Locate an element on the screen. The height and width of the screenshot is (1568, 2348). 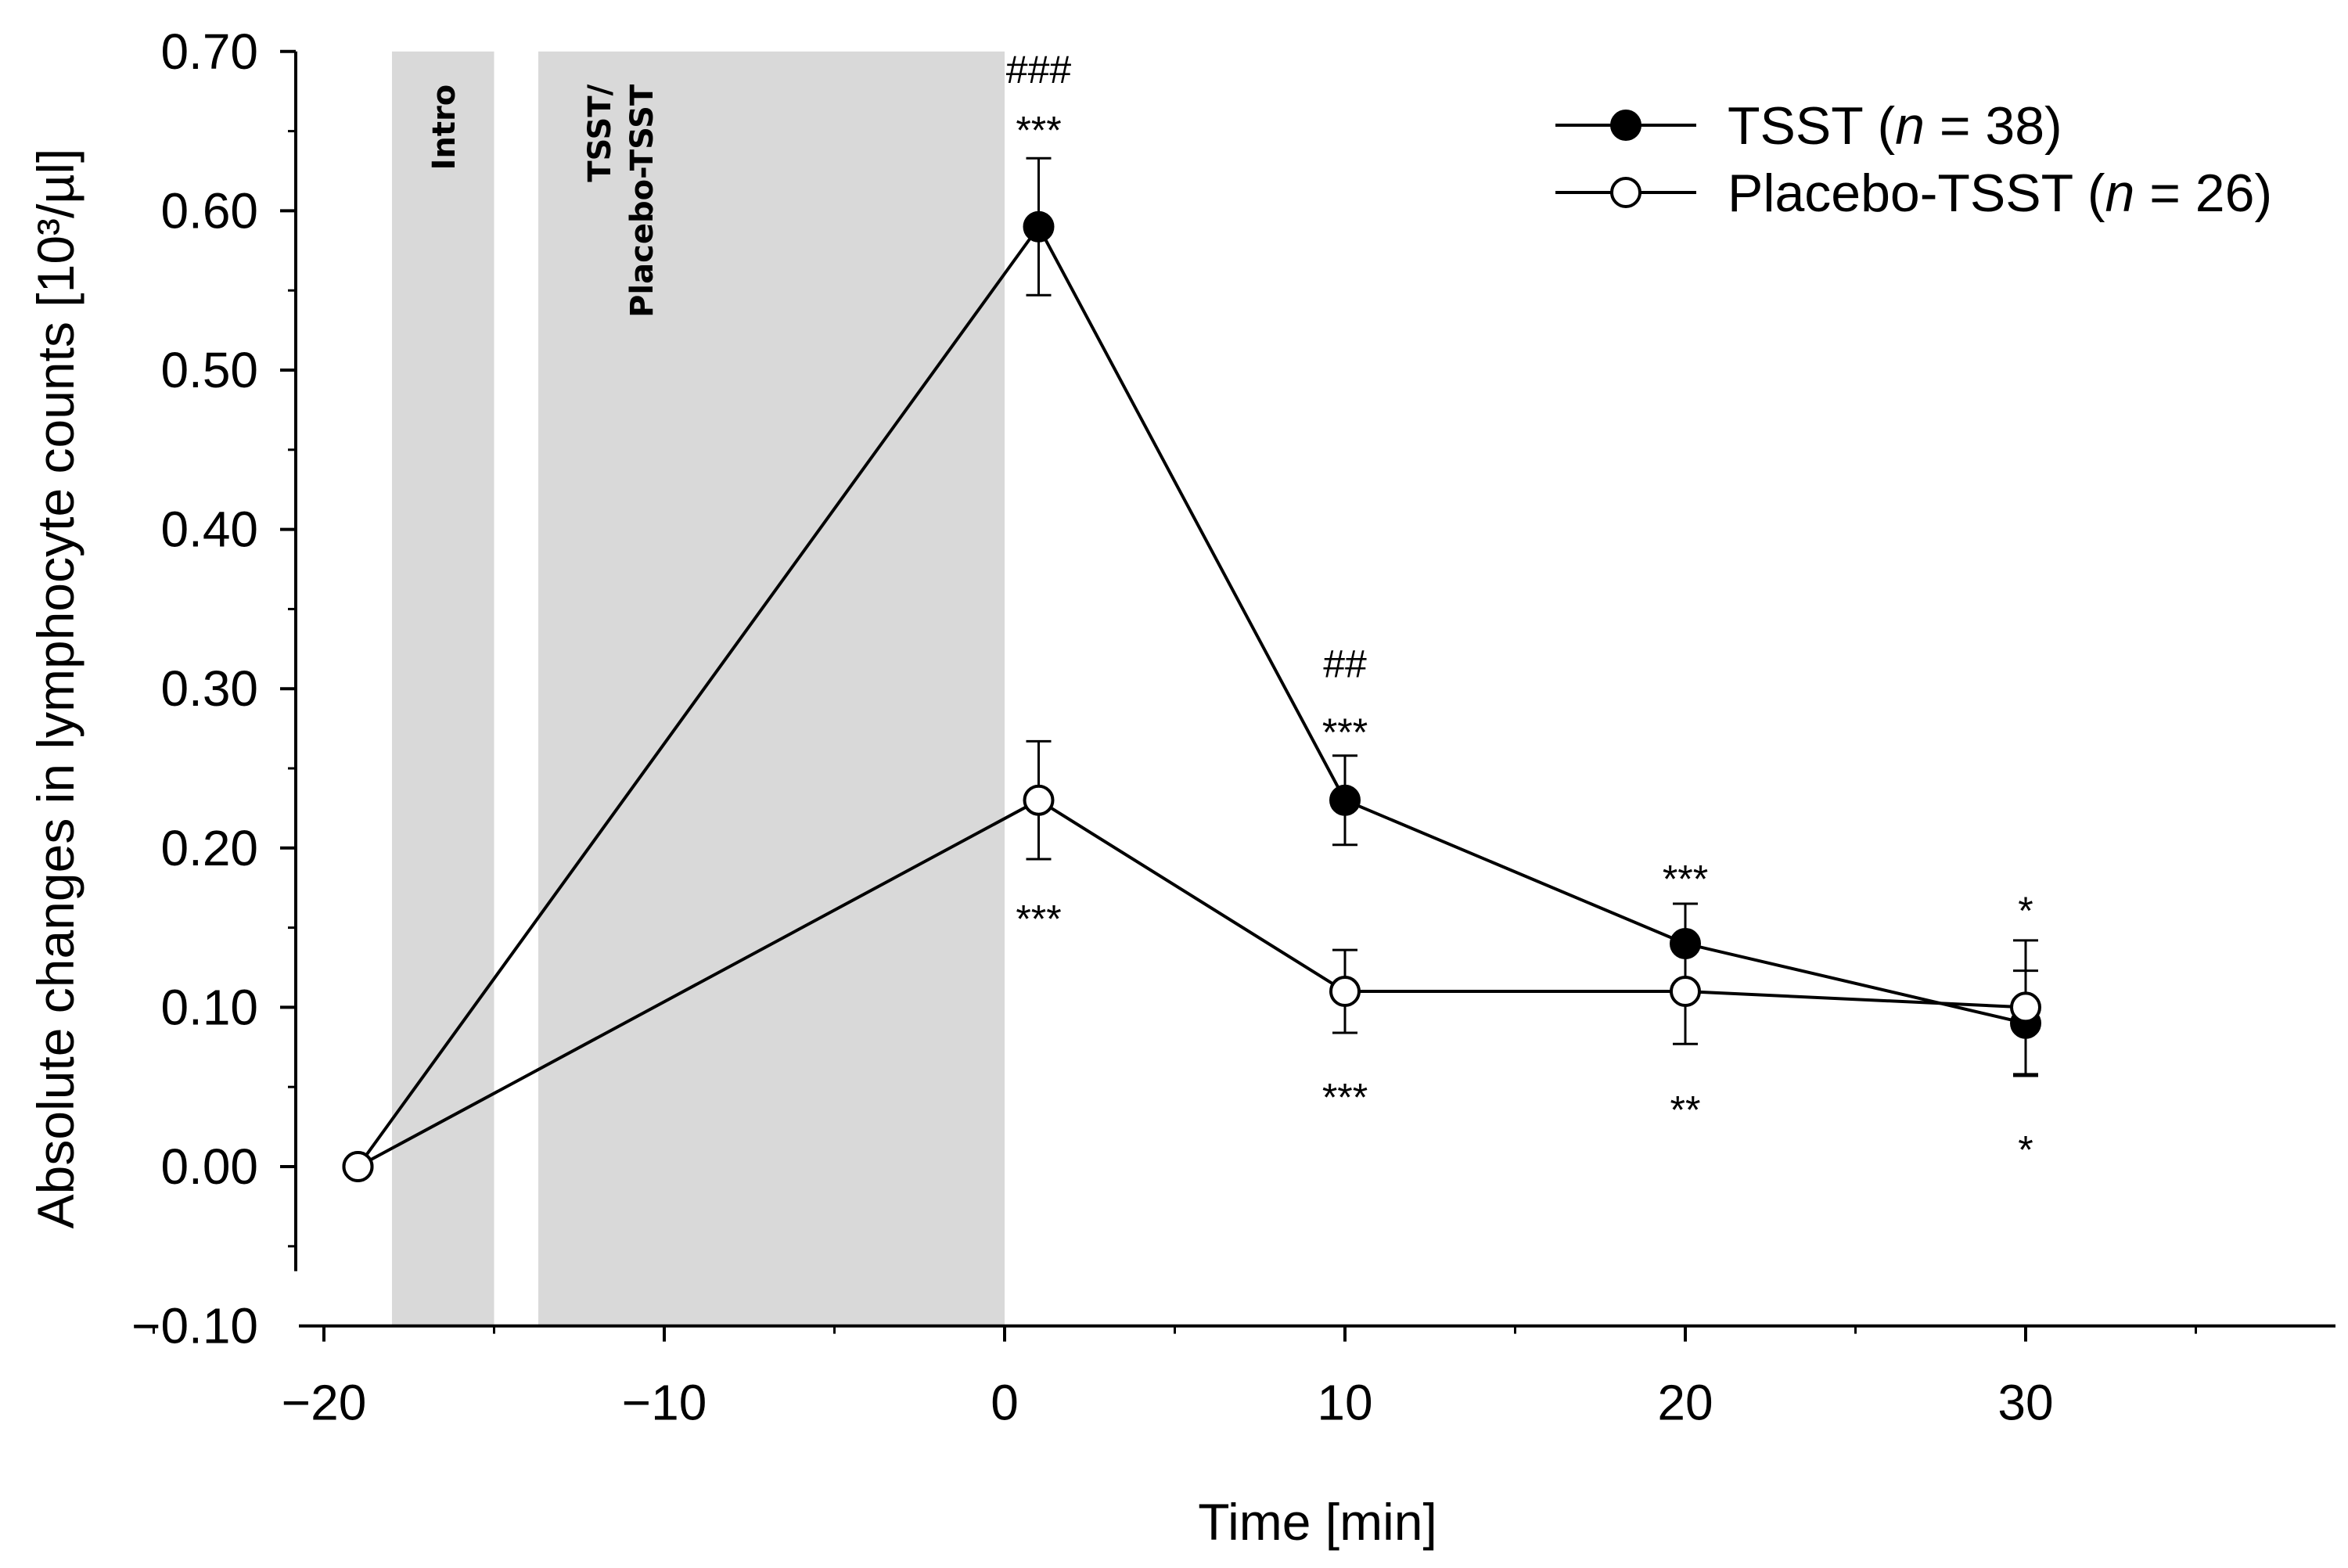
y-tick-label: 0.60 is located at coordinates (209, 210).